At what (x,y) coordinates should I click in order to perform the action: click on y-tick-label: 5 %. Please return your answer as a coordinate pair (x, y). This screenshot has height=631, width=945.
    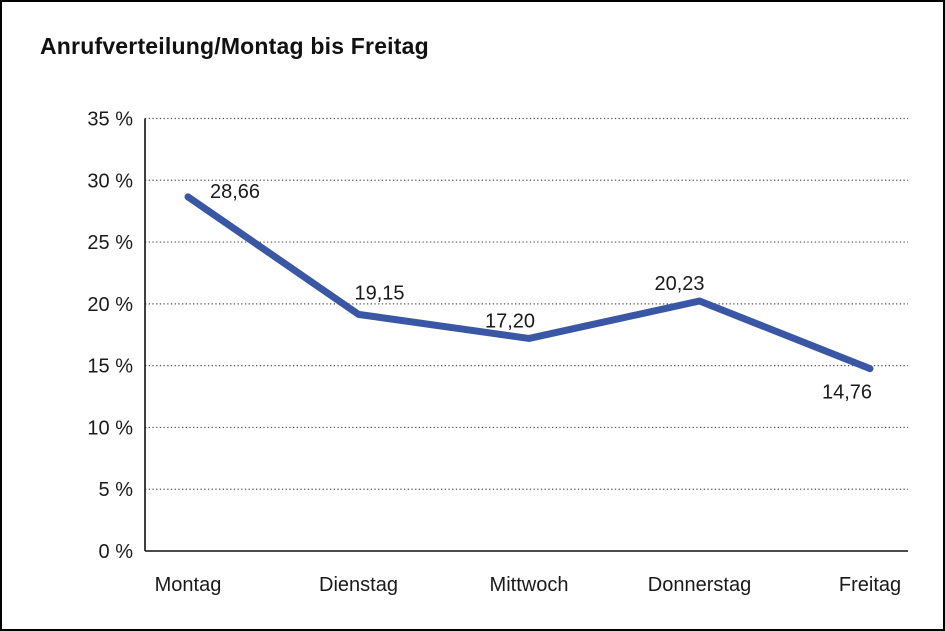
    Looking at the image, I should click on (116, 490).